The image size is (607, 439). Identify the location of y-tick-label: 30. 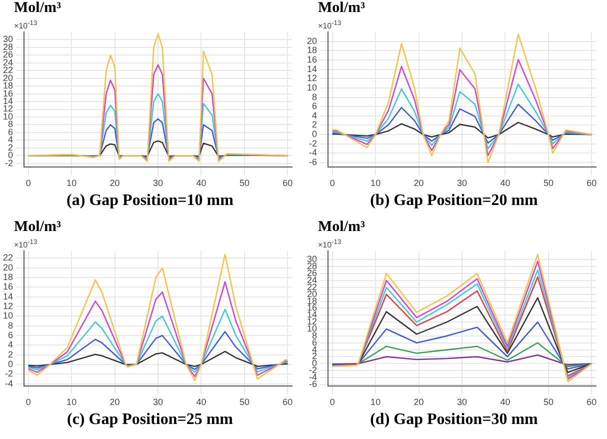
(8, 39).